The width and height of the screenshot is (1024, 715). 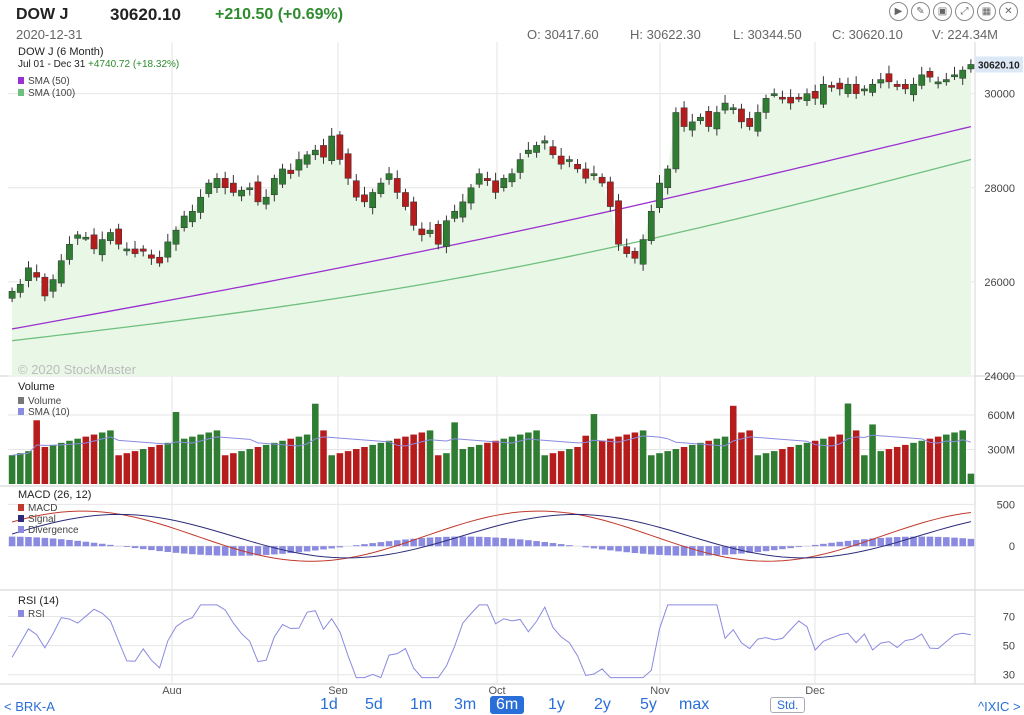 I want to click on range-1m: 1m, so click(x=421, y=704).